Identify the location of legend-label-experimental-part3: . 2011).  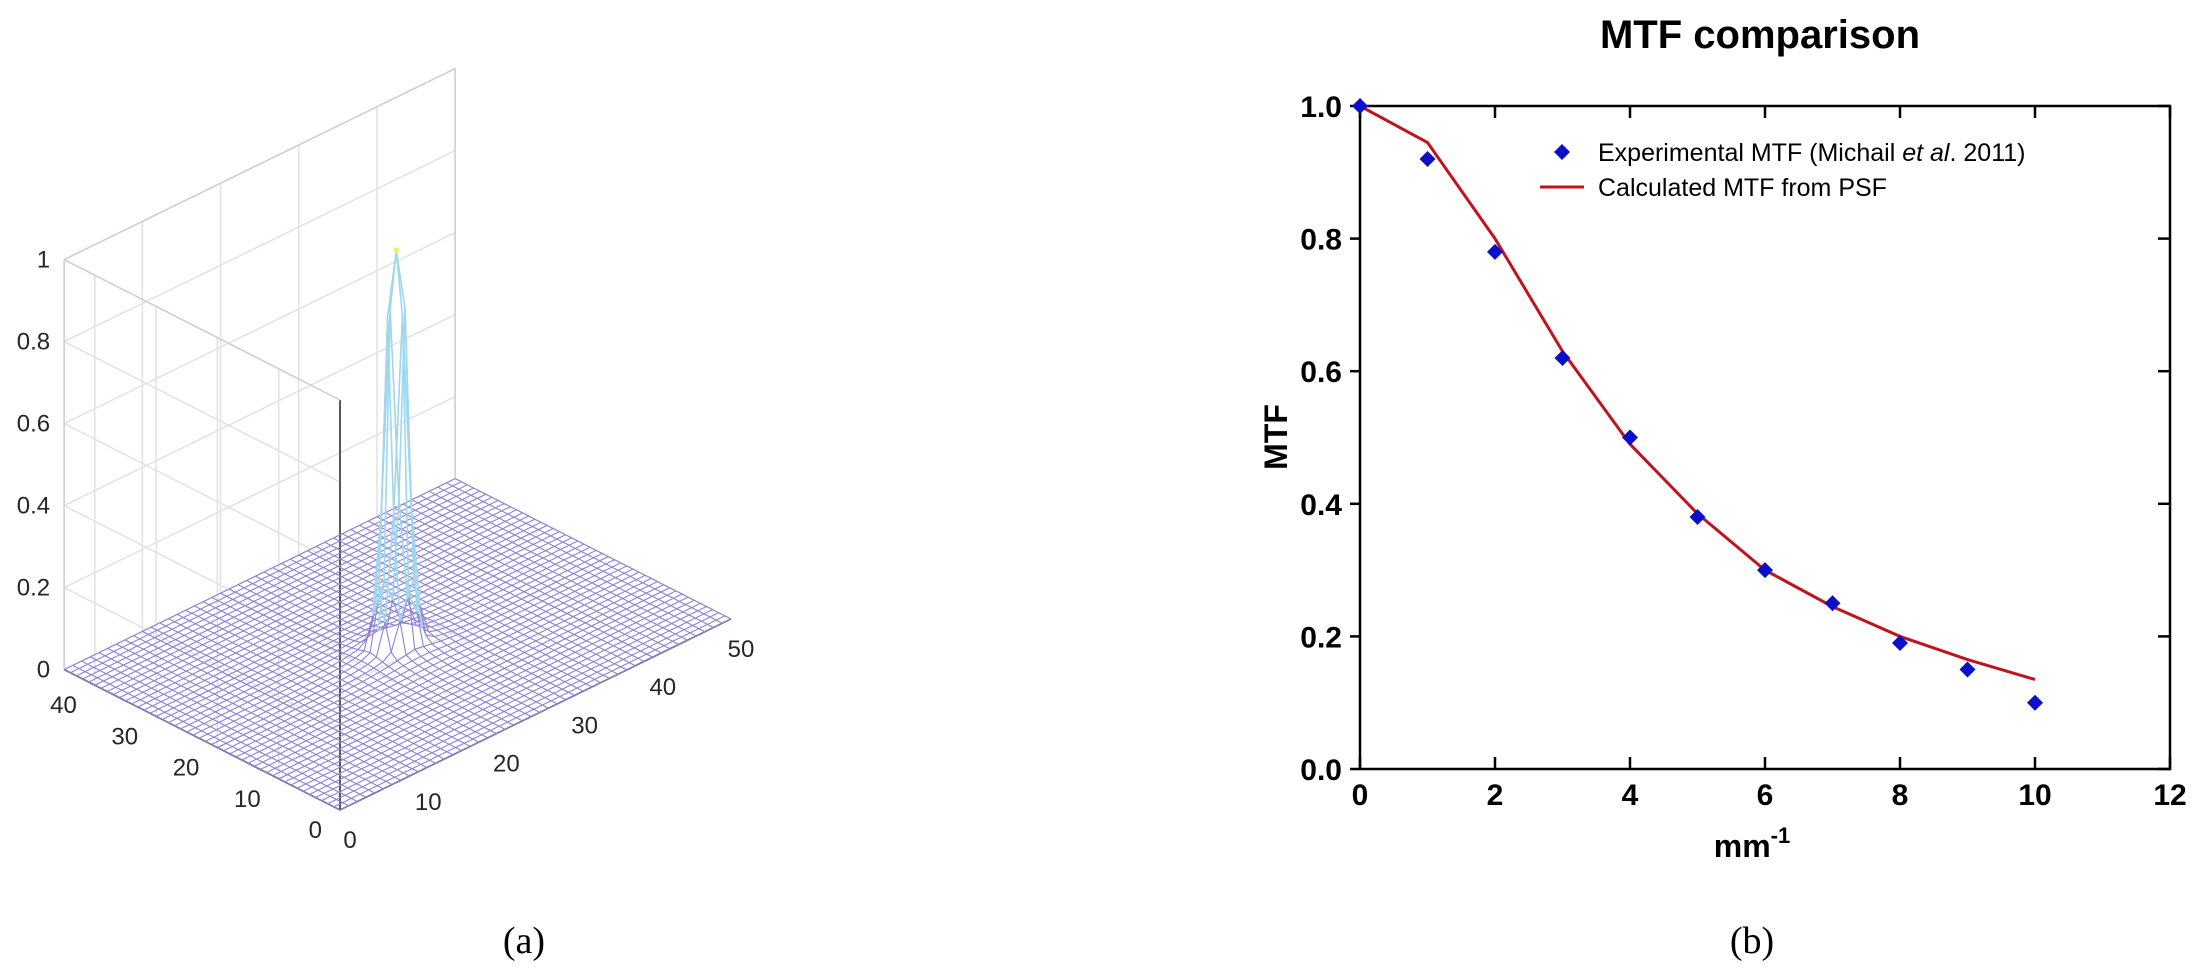
(1988, 153).